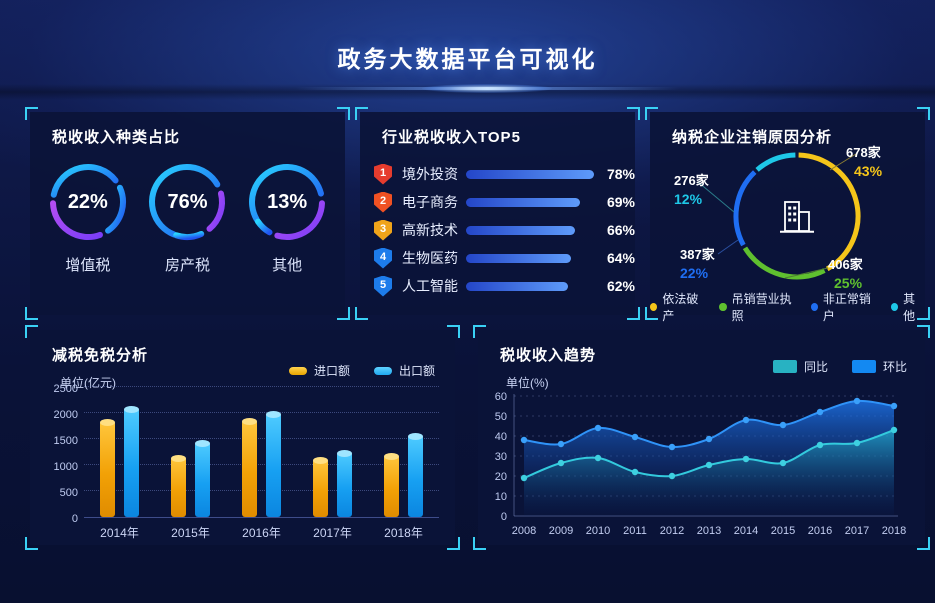  What do you see at coordinates (783, 531) in the screenshot?
I see `svg-text: 2015` at bounding box center [783, 531].